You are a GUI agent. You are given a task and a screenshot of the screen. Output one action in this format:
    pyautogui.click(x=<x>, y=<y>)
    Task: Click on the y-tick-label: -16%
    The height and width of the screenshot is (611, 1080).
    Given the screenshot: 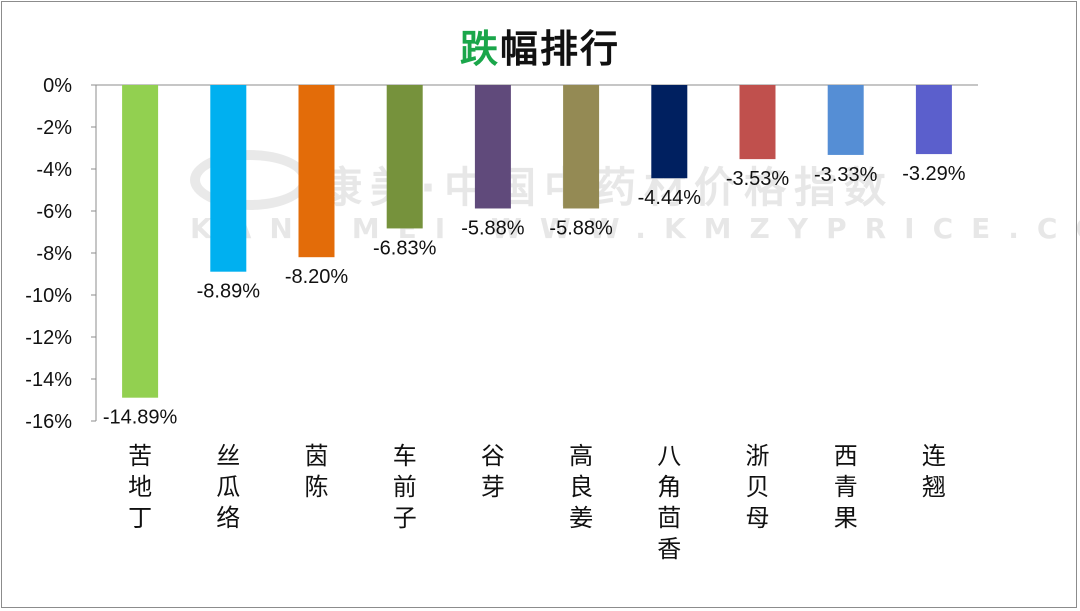 What is the action you would take?
    pyautogui.click(x=48, y=422)
    